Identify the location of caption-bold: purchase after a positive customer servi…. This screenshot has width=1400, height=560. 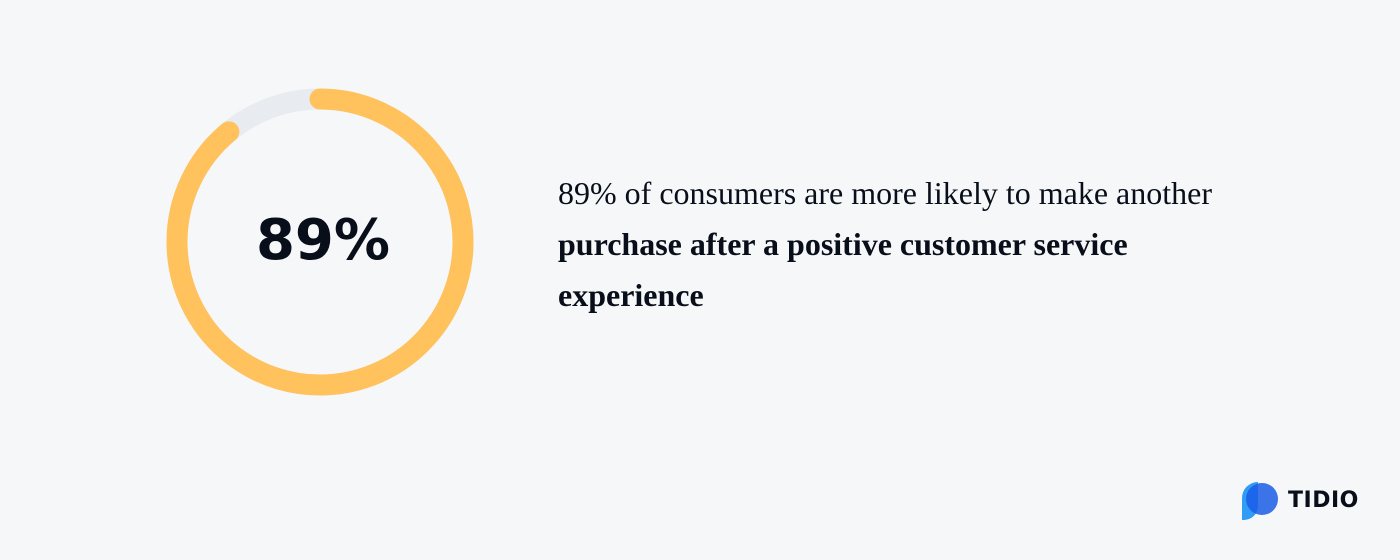
(843, 269).